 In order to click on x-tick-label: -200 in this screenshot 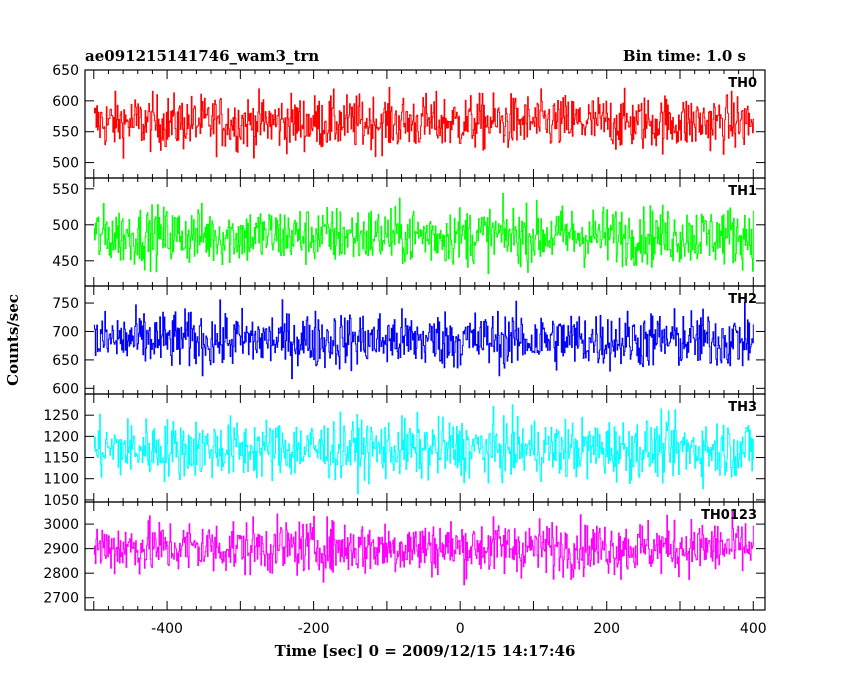, I will do `click(314, 629)`.